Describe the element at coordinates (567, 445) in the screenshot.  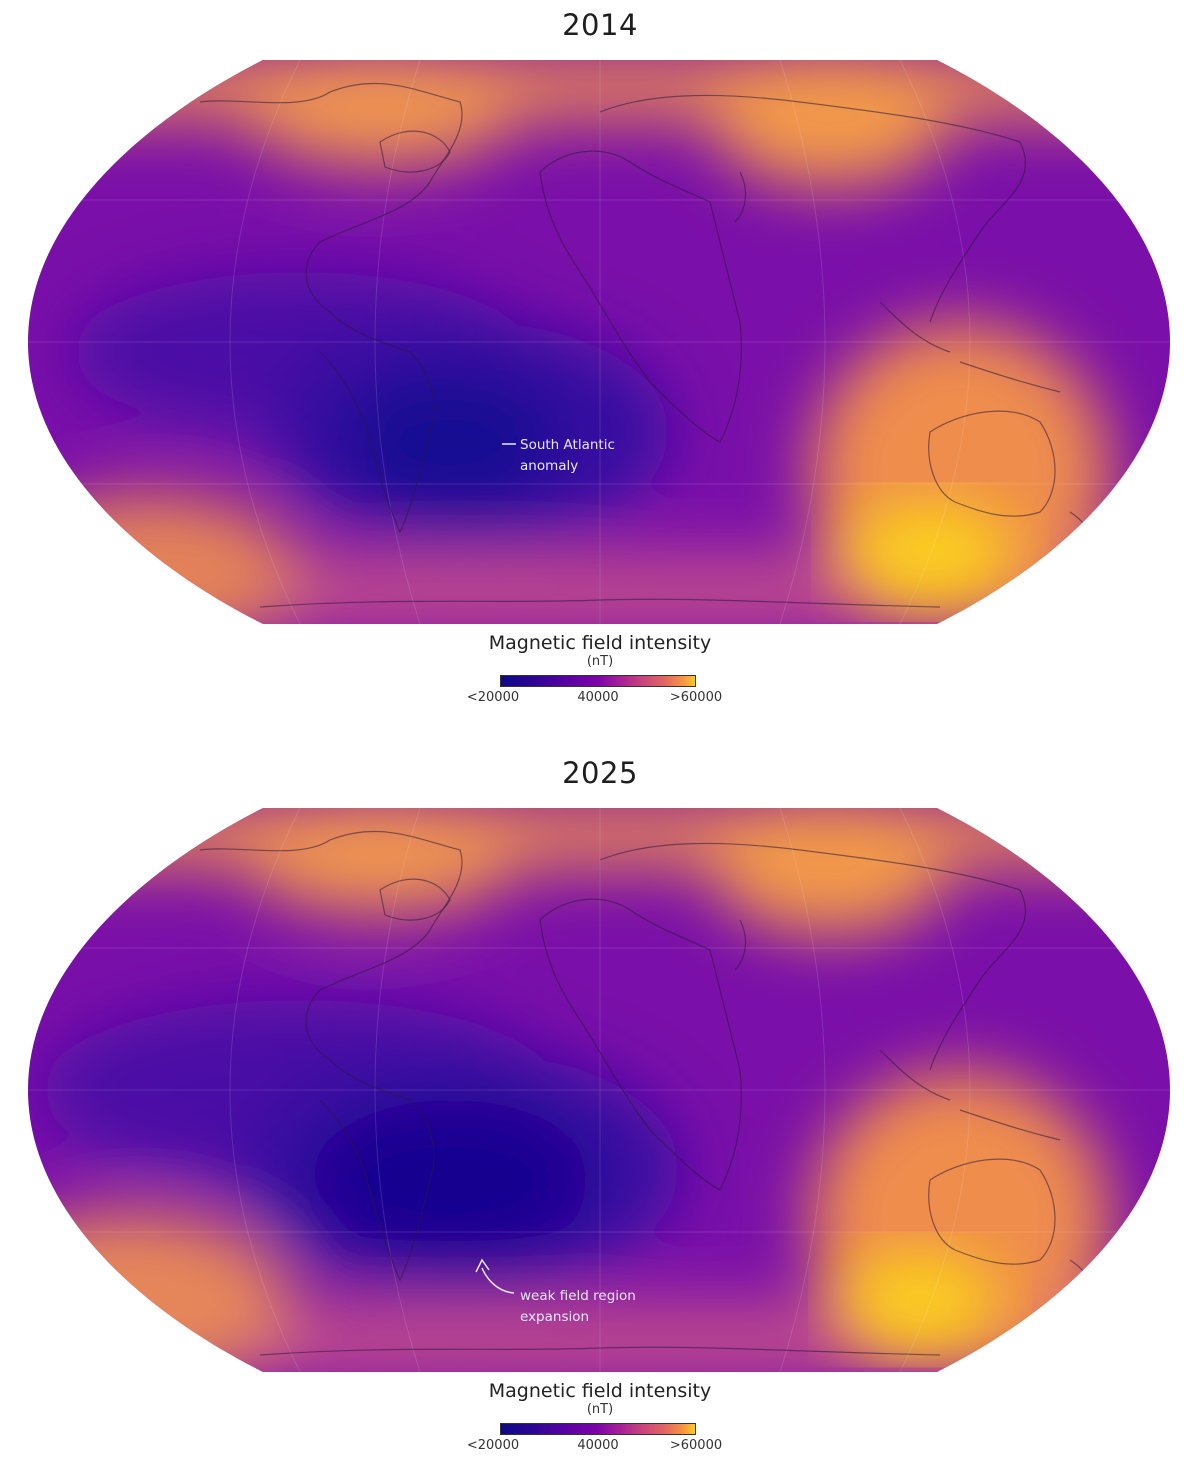
I see `annotation-line-1: South Atlantic` at that location.